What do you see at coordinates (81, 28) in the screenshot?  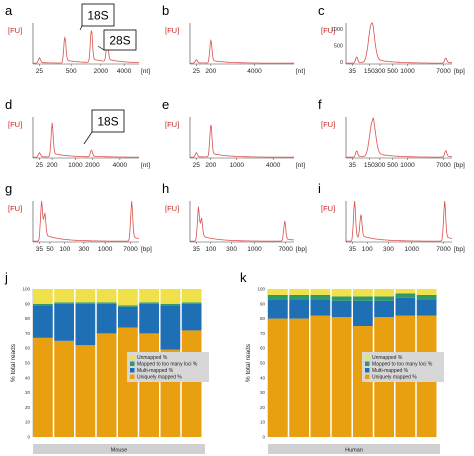 I see `callout-pointer` at bounding box center [81, 28].